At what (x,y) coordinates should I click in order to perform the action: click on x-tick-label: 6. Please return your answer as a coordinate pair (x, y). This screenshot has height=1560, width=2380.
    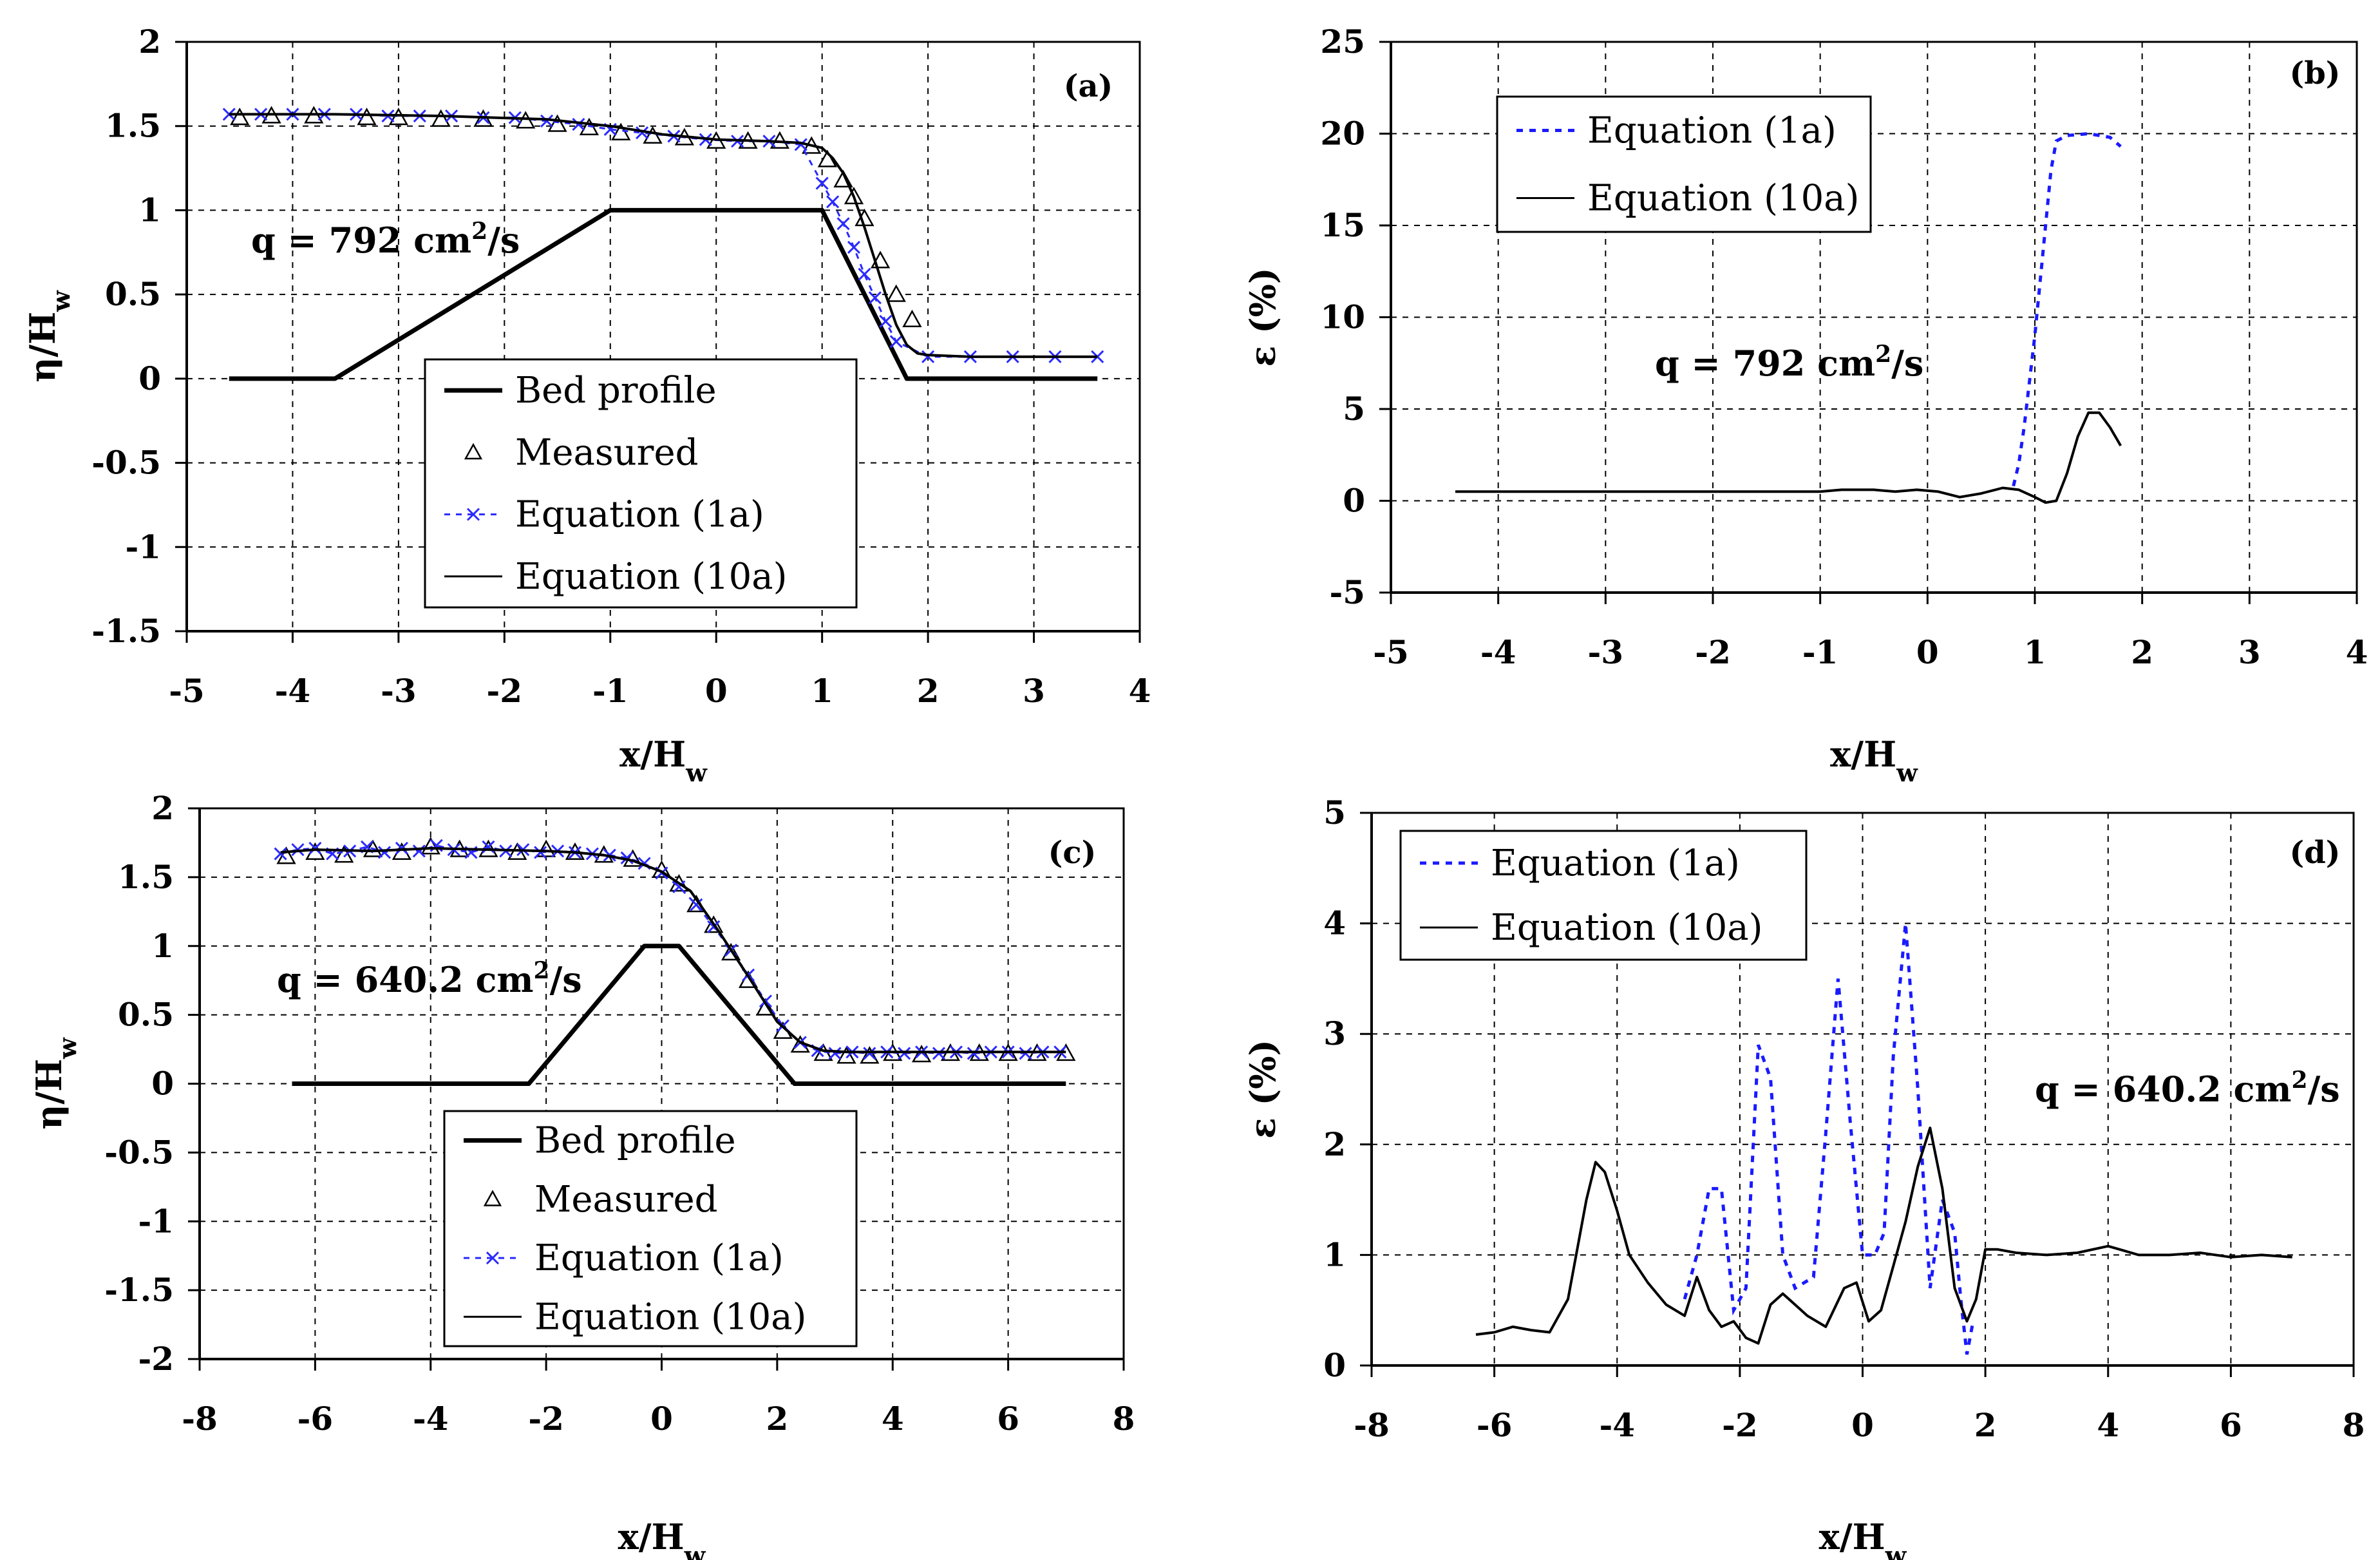
    Looking at the image, I should click on (2231, 1425).